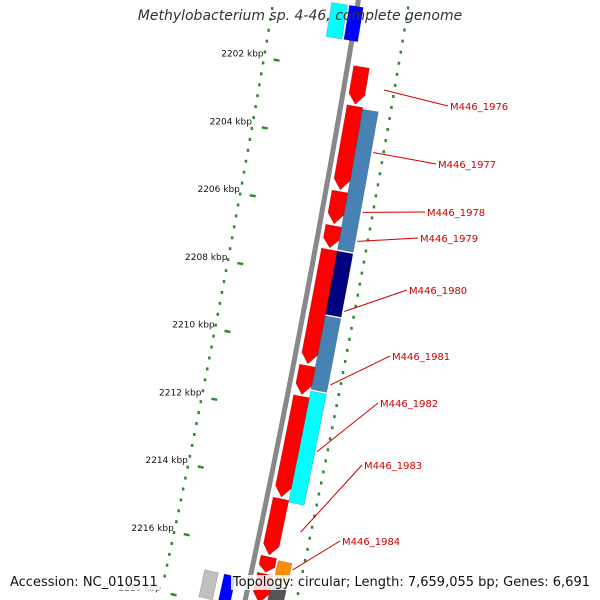  I want to click on gene-label: M446_1977, so click(467, 165).